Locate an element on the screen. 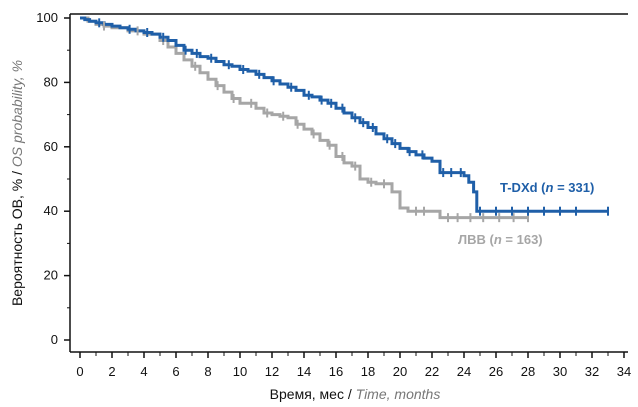 This screenshot has height=407, width=638. x-tick-label: 34 is located at coordinates (624, 371).